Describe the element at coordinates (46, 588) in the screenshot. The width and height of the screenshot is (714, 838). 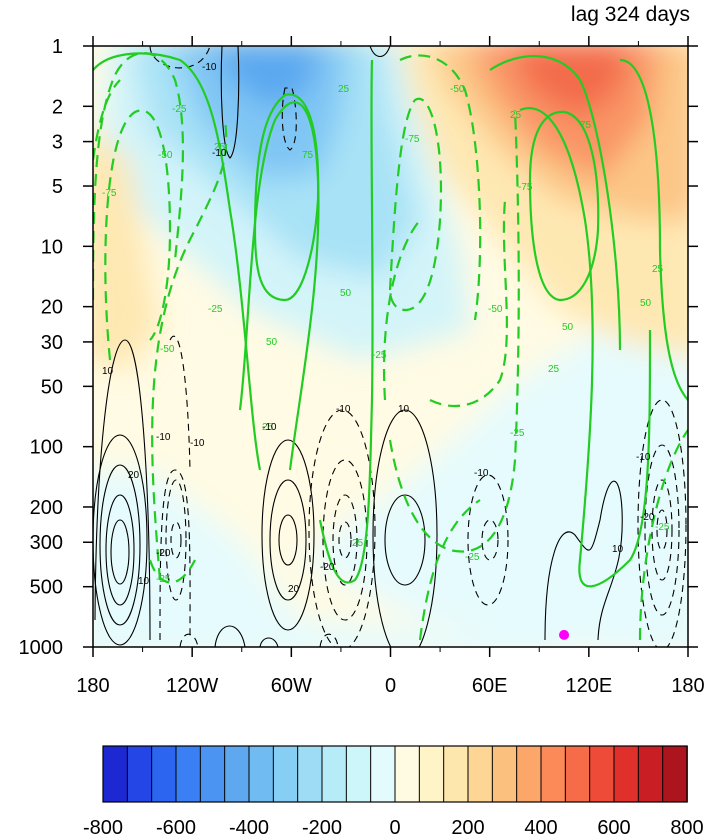
I see `y-tick-label: 500` at that location.